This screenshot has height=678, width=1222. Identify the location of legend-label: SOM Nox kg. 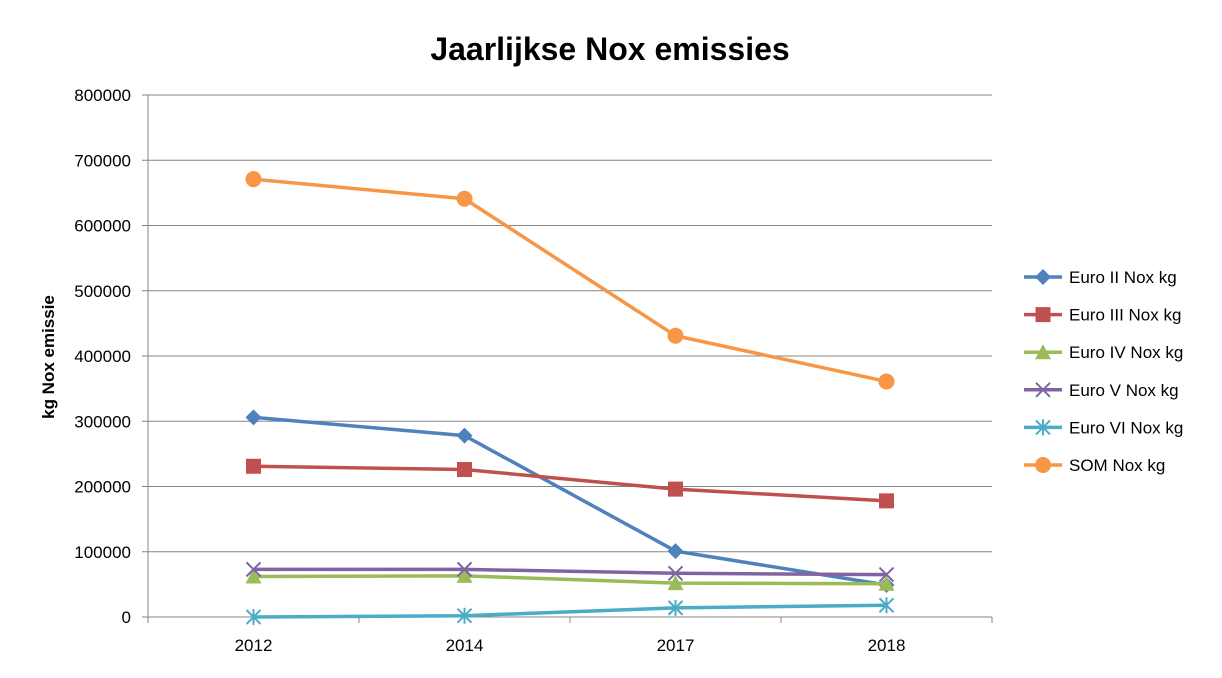
(1117, 465).